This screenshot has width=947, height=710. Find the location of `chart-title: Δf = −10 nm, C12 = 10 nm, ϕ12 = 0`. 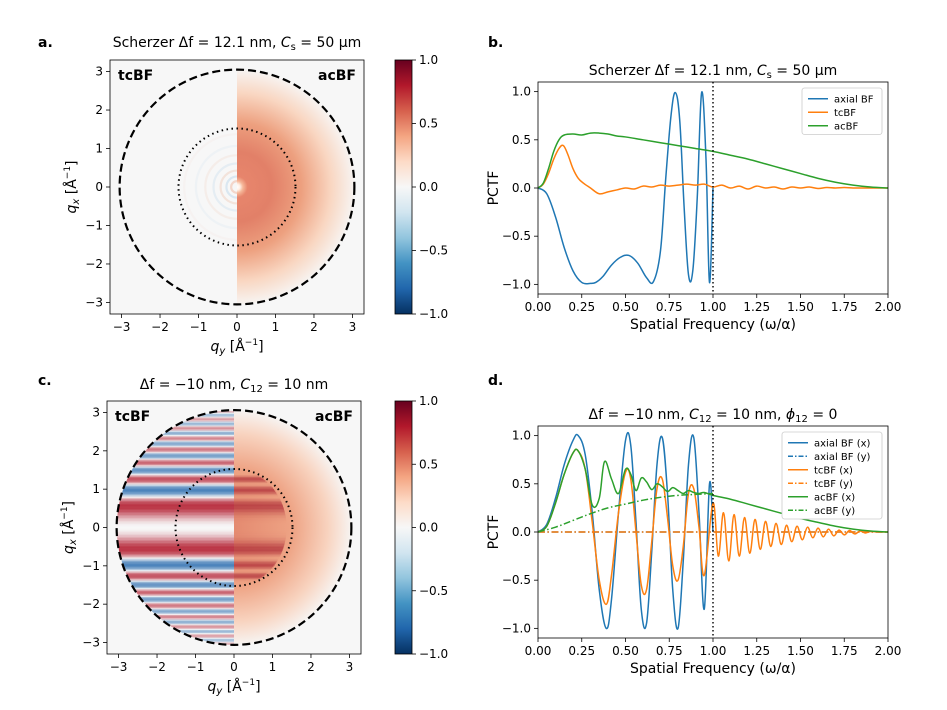

chart-title: Δf = −10 nm, C12 = 10 nm, ϕ12 = 0 is located at coordinates (713, 416).